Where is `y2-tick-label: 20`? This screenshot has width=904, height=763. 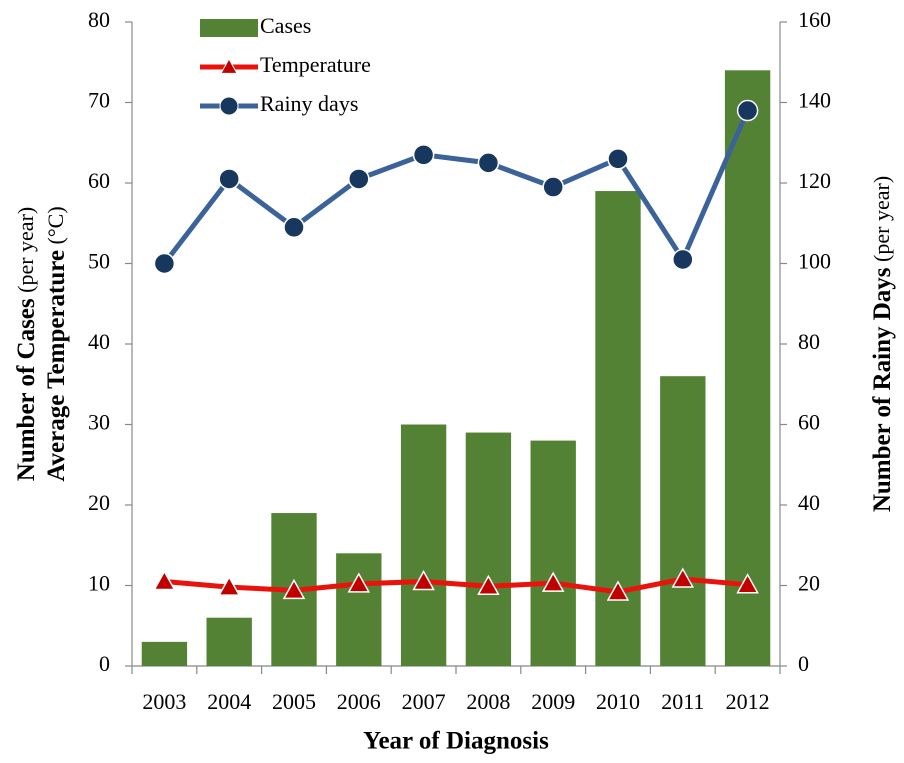 y2-tick-label: 20 is located at coordinates (809, 583).